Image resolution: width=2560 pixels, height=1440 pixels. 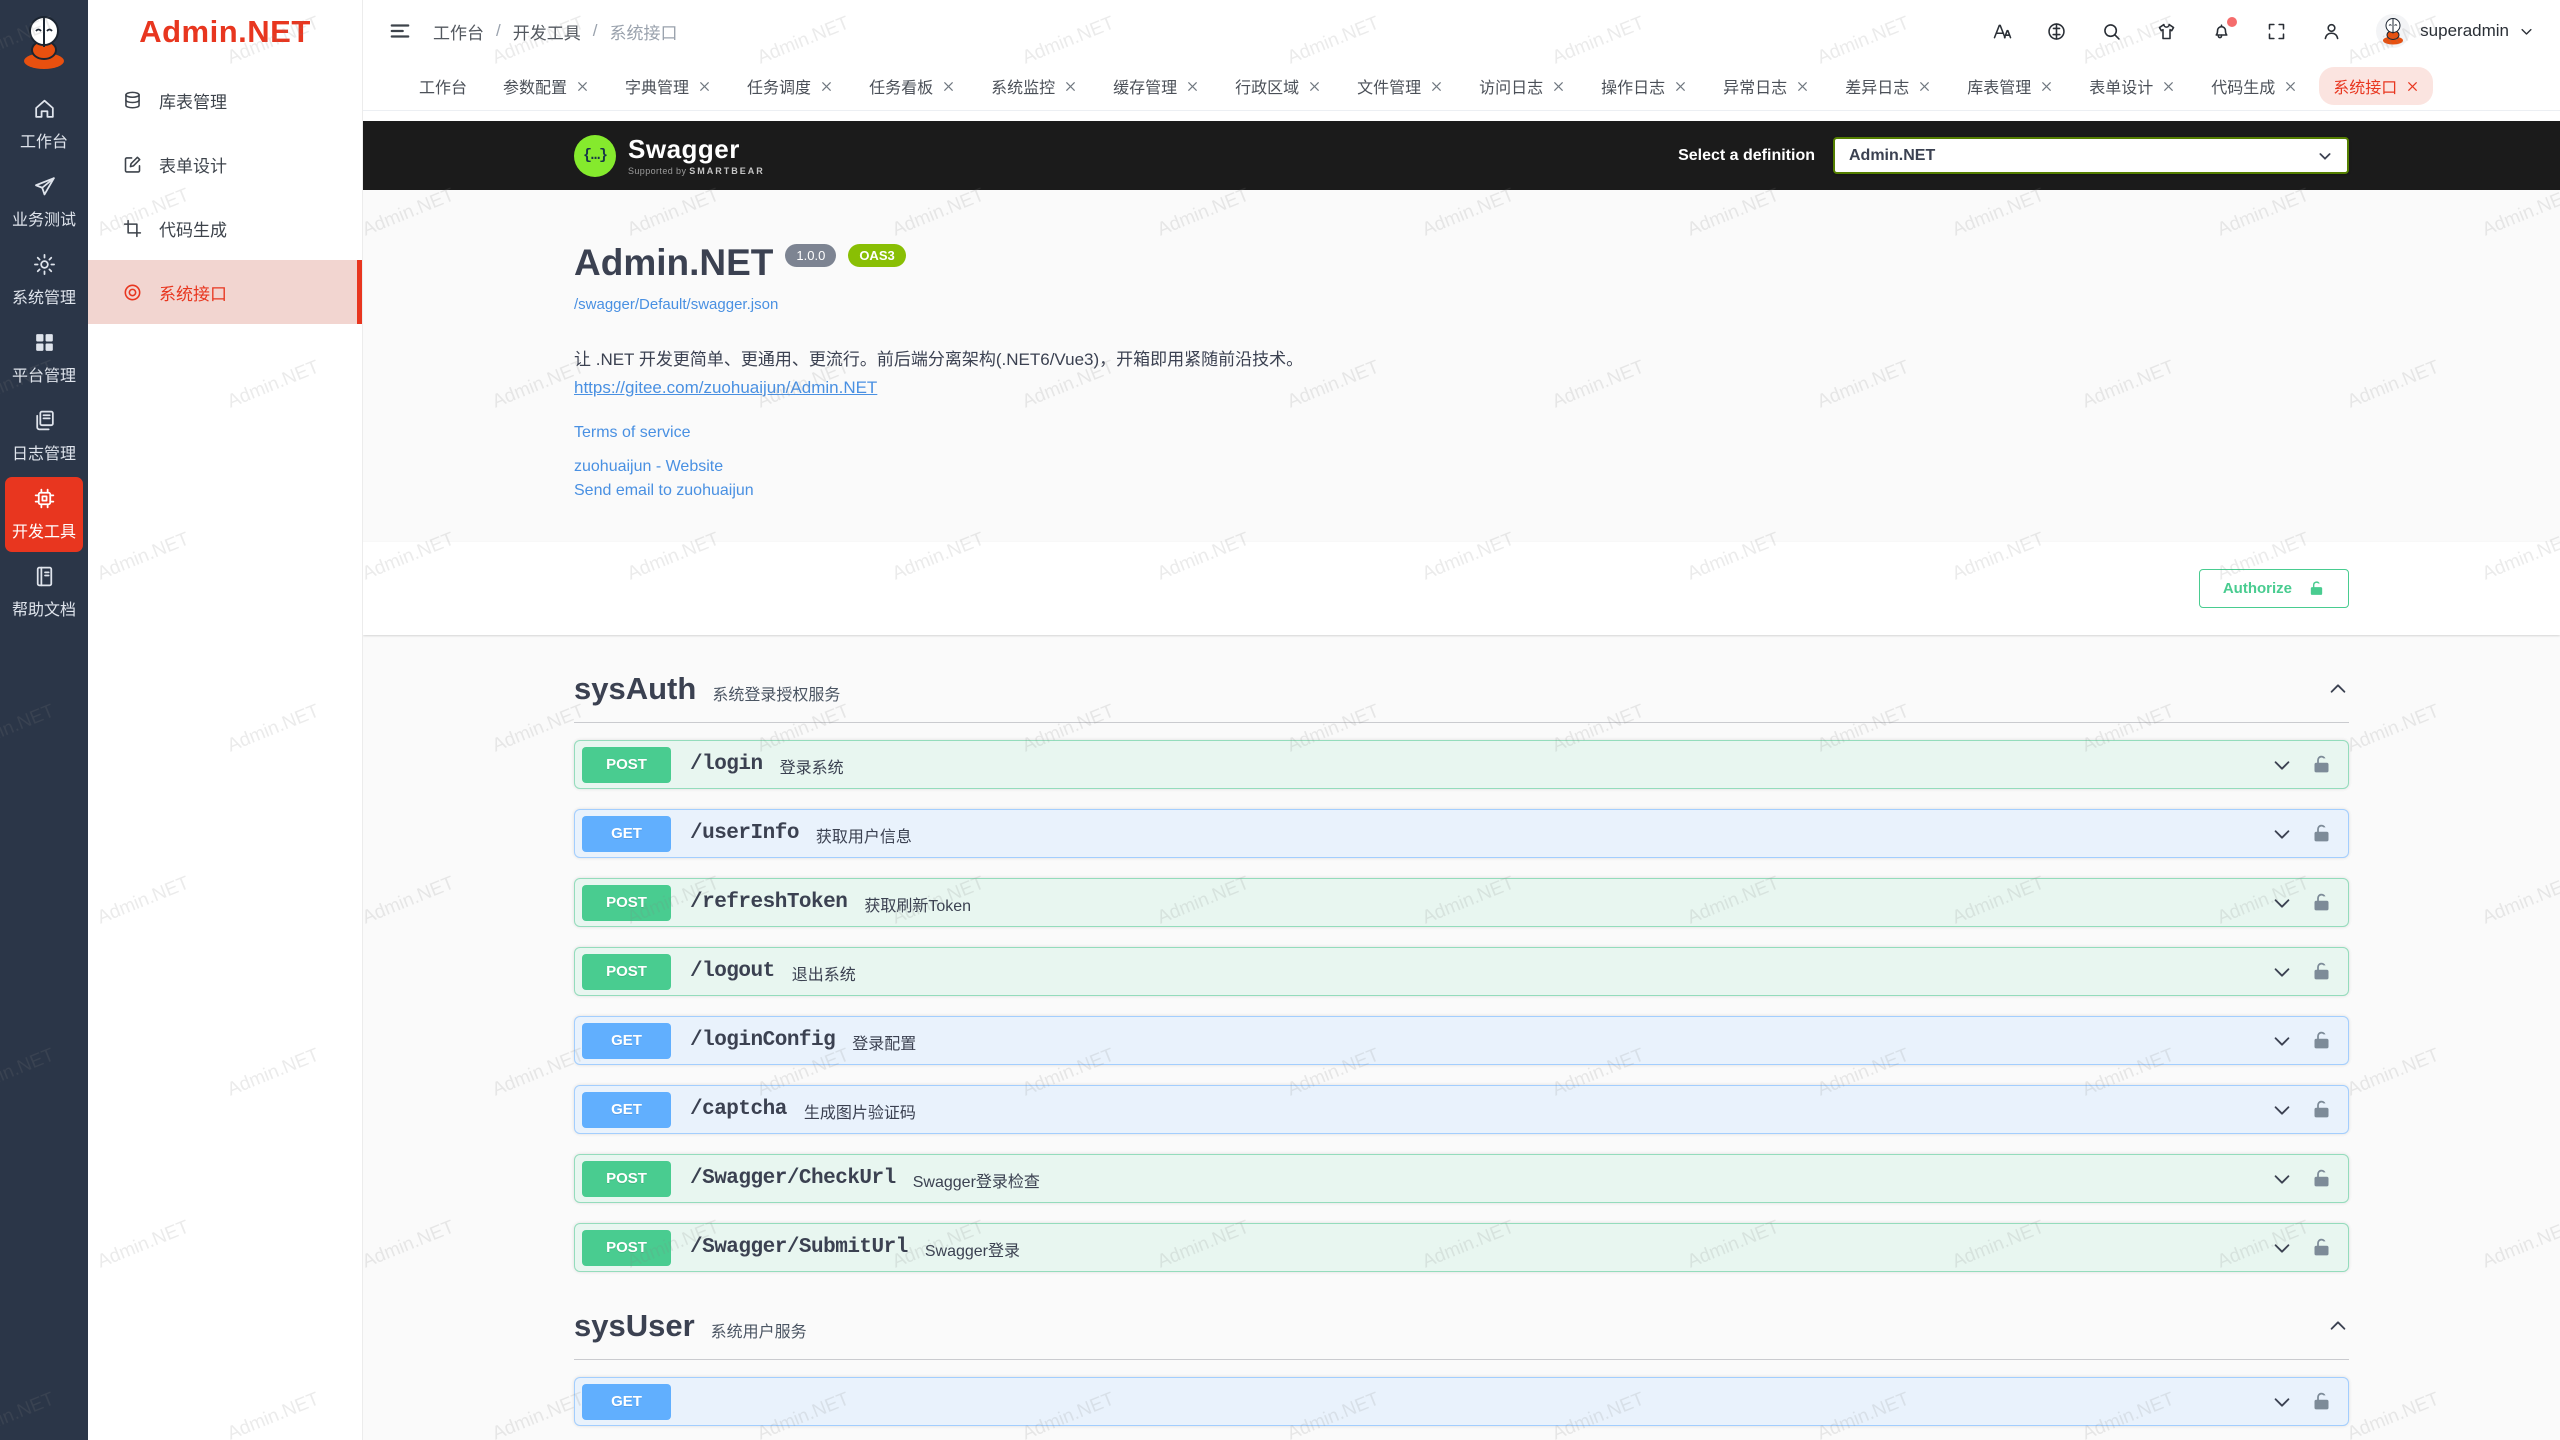 What do you see at coordinates (44, 280) in the screenshot?
I see `rail-item-系统管理: 系统管理` at bounding box center [44, 280].